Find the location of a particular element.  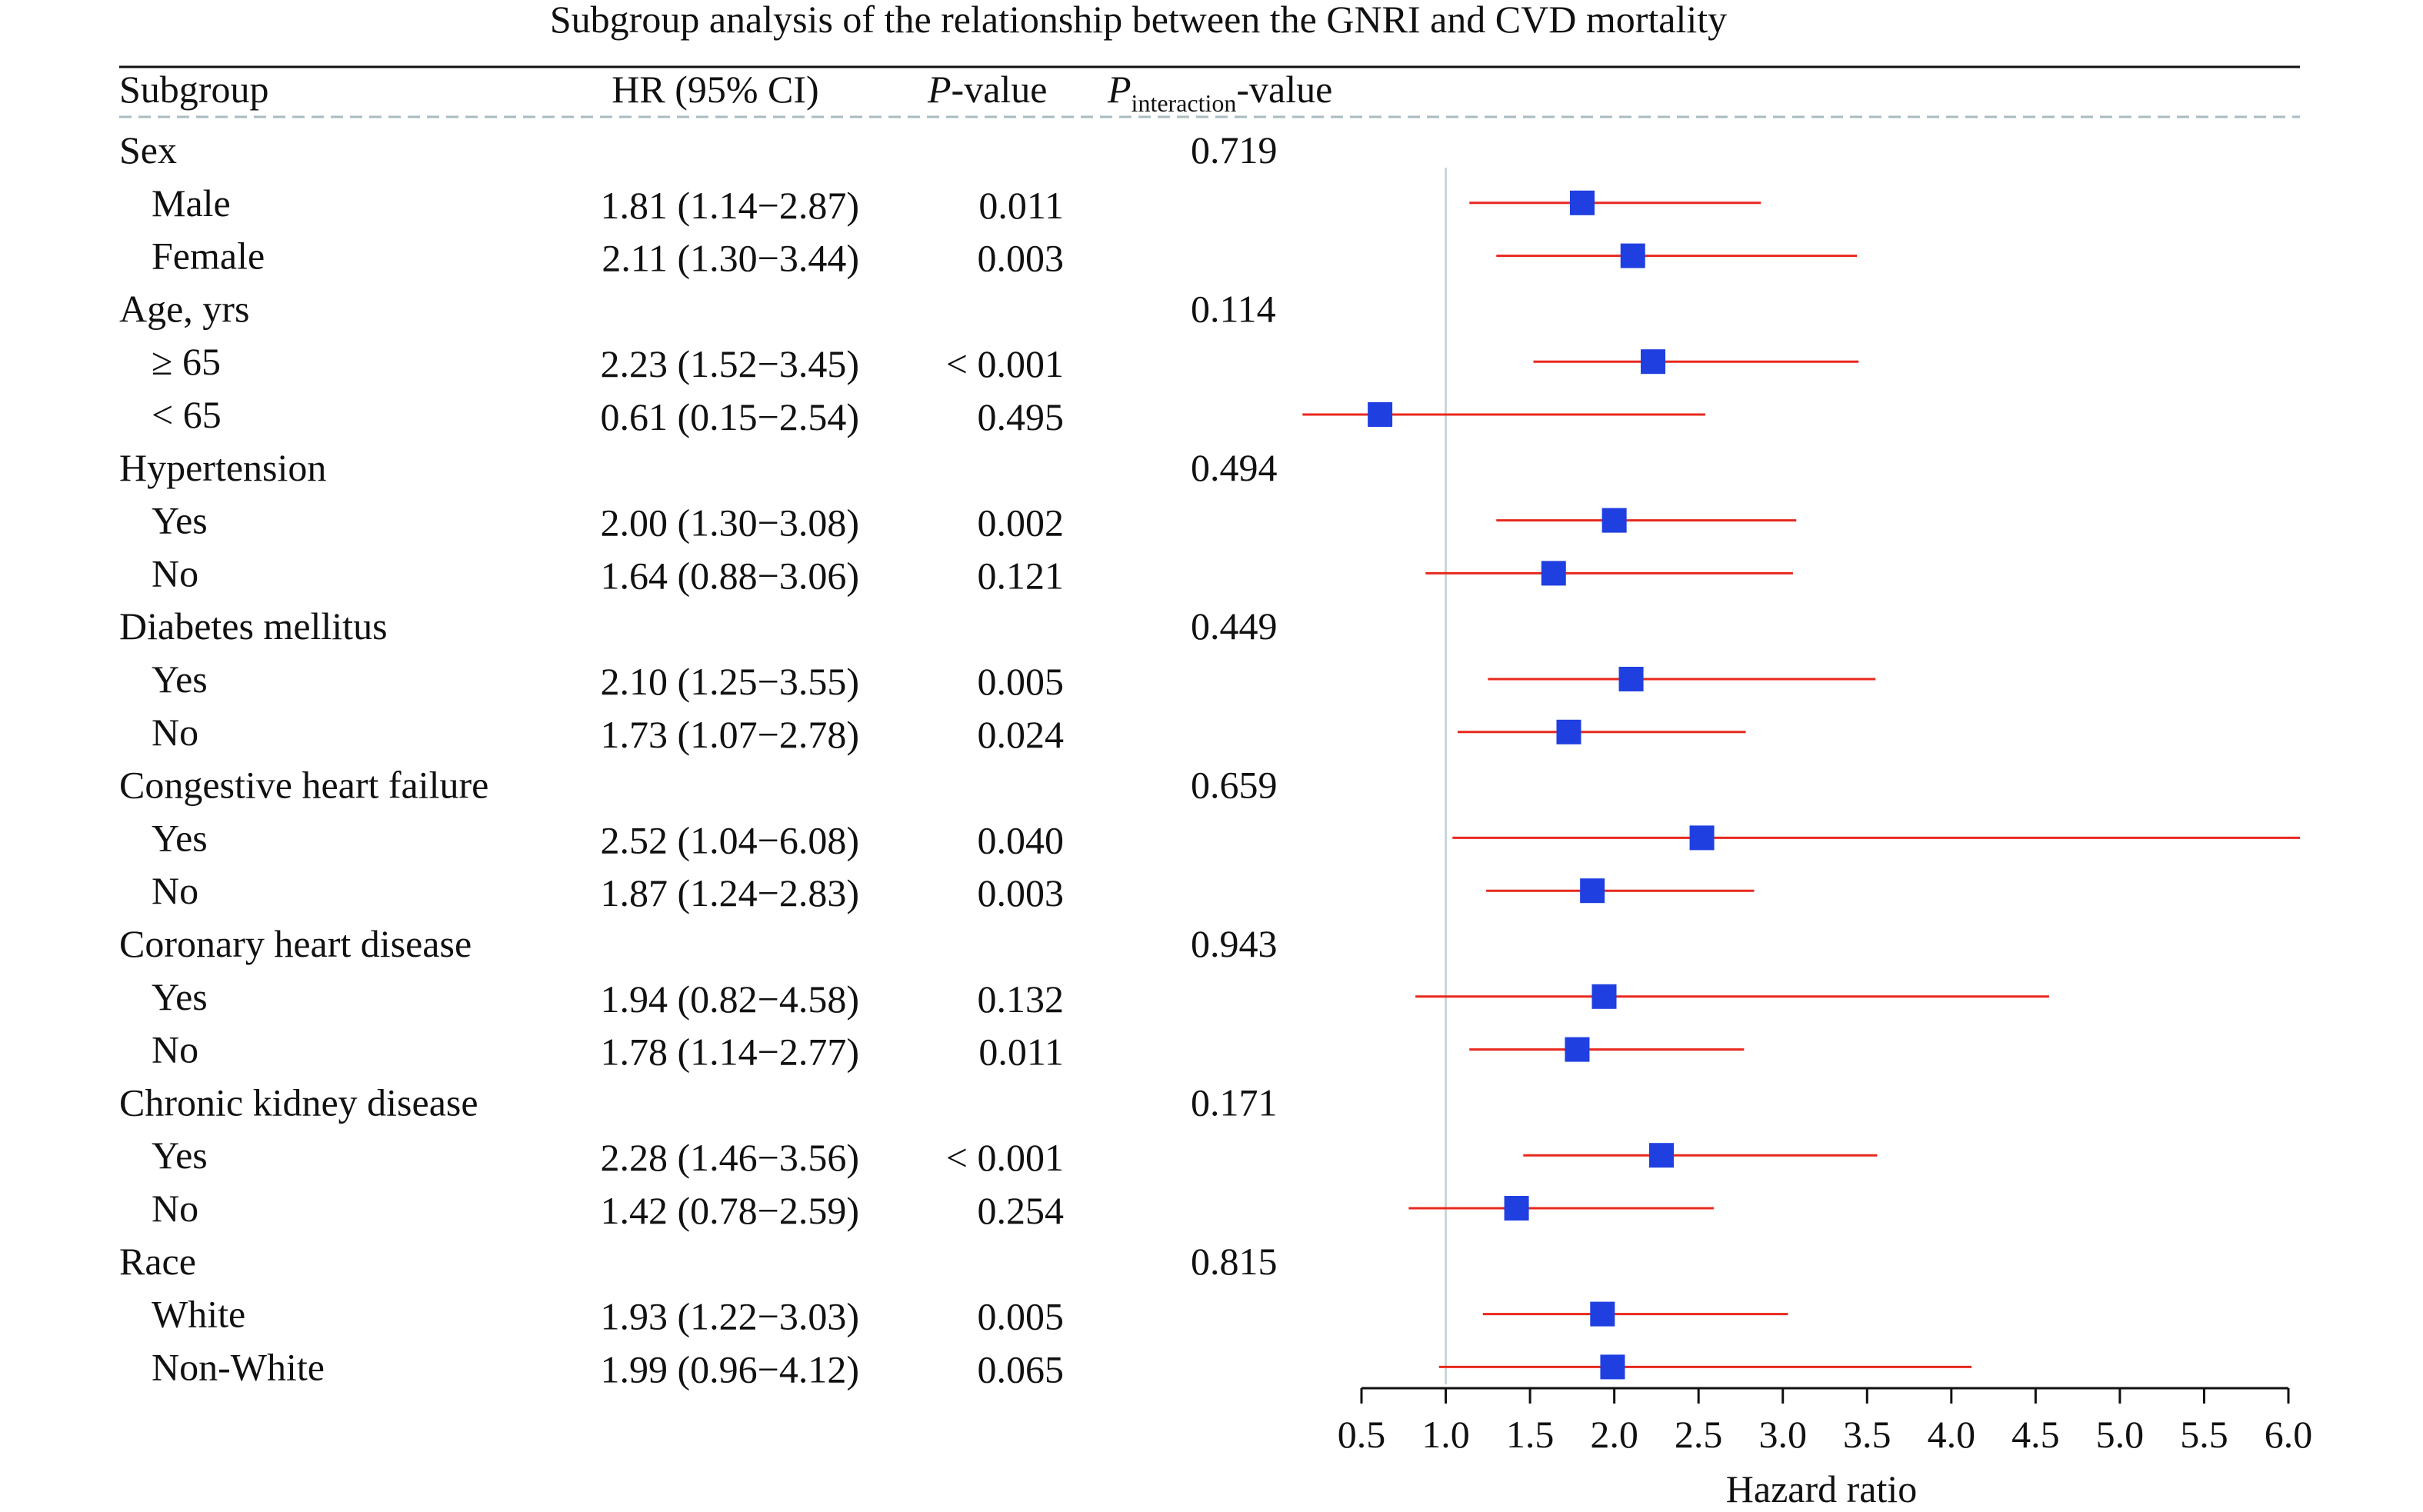

p-interaction-value: 0.719 is located at coordinates (1234, 150).